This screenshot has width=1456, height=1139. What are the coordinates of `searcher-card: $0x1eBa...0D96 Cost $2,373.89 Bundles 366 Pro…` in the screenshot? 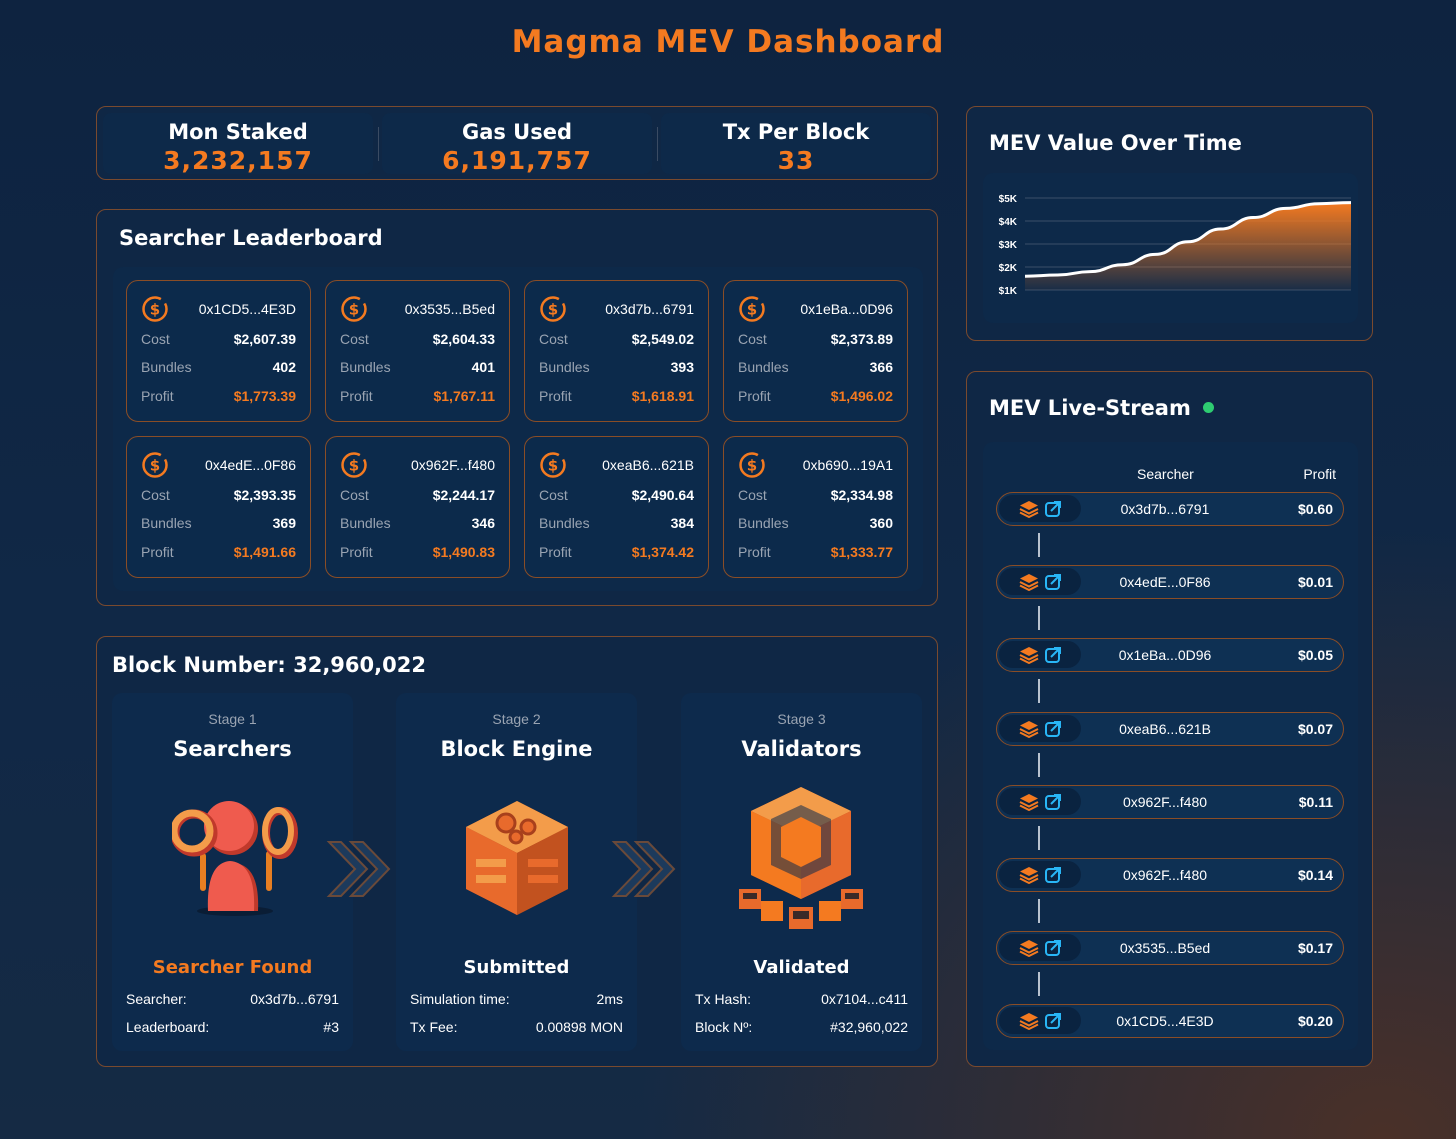 It's located at (815, 351).